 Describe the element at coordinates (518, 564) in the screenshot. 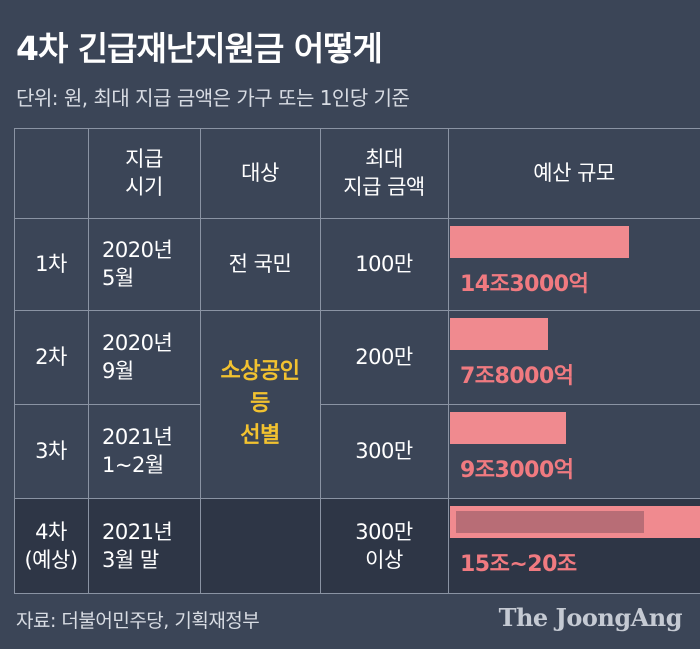

I see `budget-bar-label: 15조~20조` at that location.